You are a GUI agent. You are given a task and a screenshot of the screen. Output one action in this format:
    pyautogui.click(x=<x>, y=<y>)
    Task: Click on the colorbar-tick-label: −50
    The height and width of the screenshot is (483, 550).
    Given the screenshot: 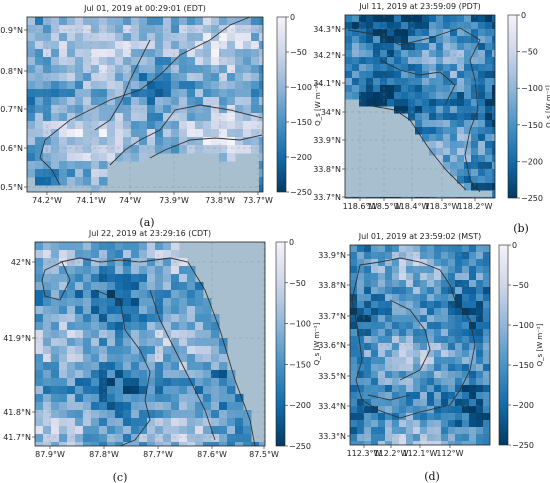 What is the action you would take?
    pyautogui.click(x=297, y=283)
    